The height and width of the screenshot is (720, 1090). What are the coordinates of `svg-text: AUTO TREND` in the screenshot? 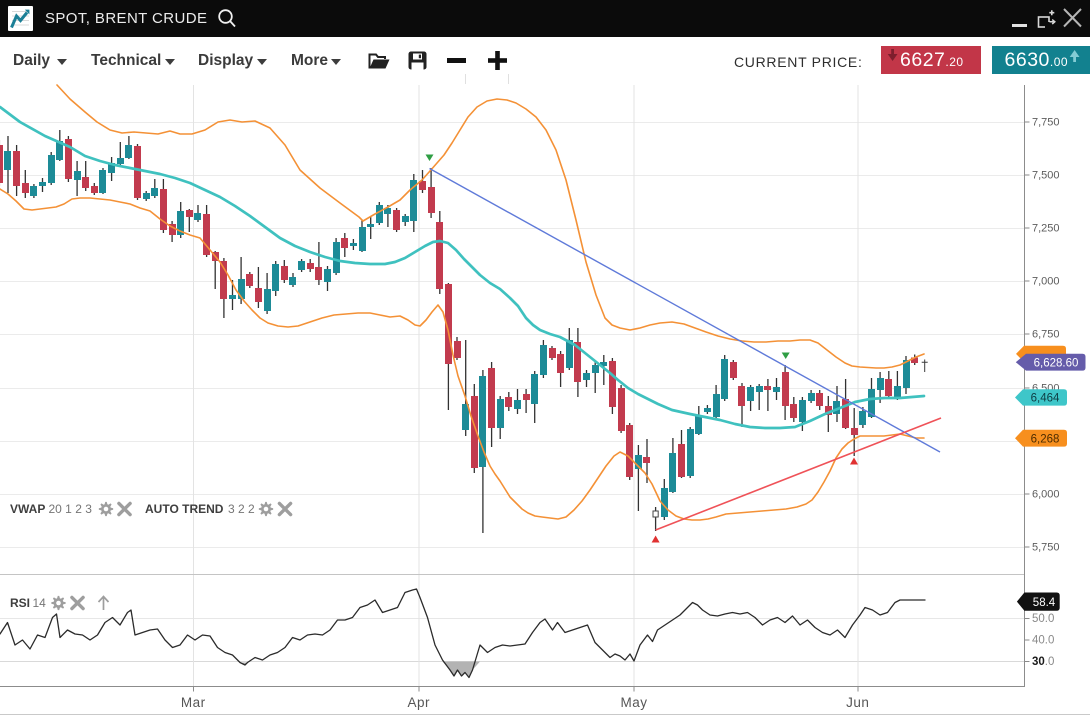 It's located at (184, 509).